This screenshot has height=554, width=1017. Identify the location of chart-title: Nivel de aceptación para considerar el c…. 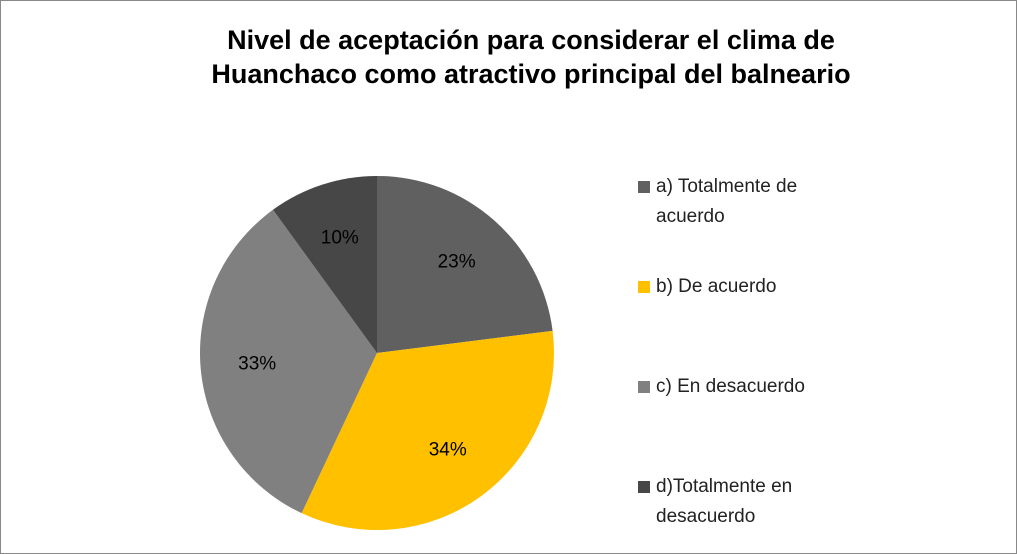
(531, 40).